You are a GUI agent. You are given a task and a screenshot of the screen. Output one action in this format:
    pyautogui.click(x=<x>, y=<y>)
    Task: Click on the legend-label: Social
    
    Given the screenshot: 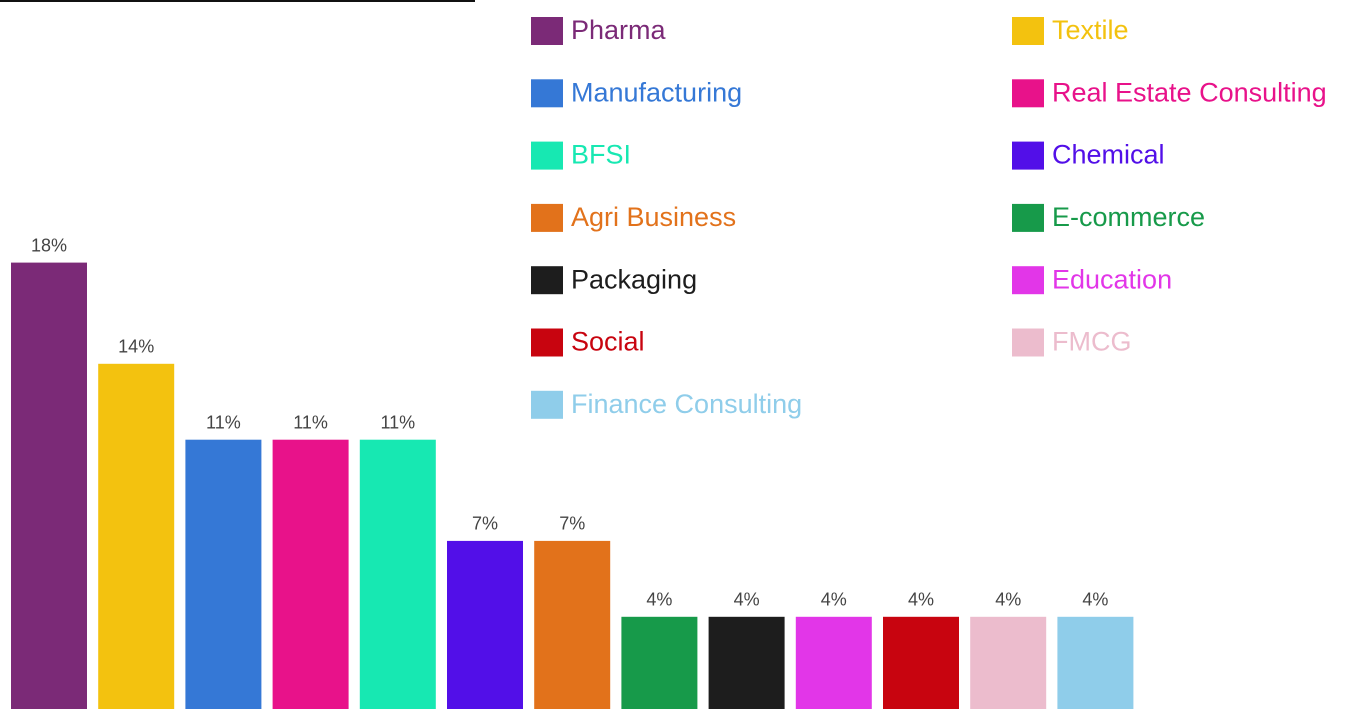 What is the action you would take?
    pyautogui.click(x=608, y=342)
    